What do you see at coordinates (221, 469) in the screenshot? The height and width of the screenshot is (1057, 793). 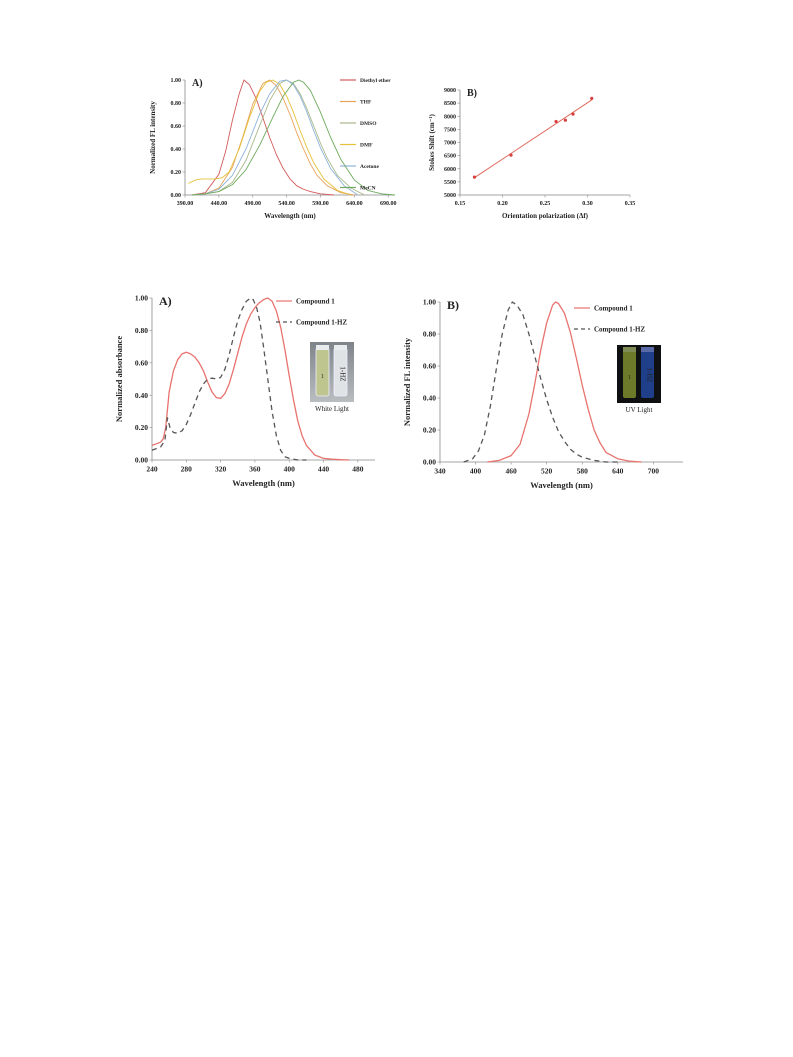 I see `x-tick-label: 320` at bounding box center [221, 469].